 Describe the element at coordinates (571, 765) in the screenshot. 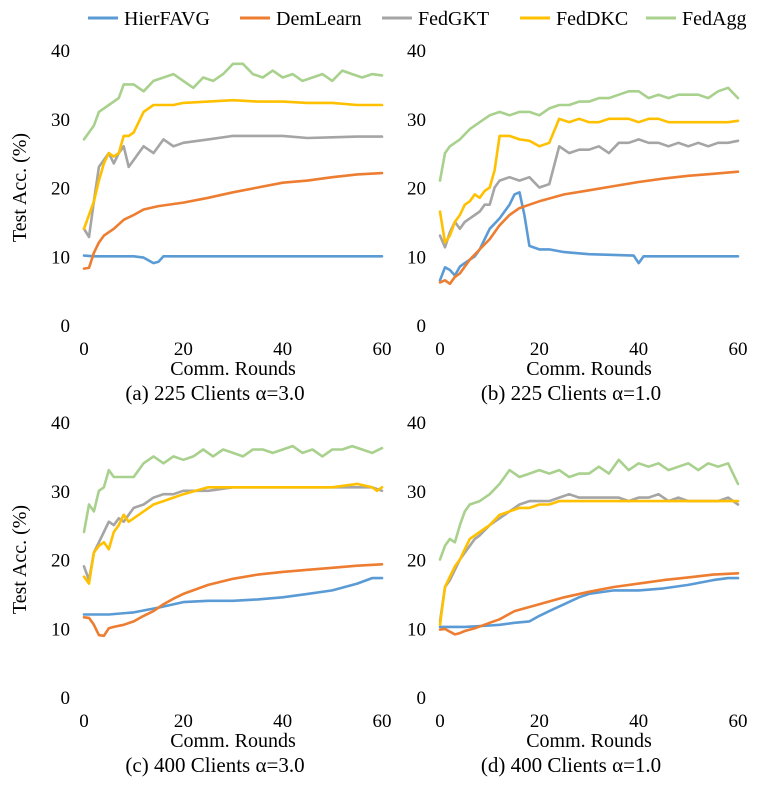

I see `panel-caption: (d) 400 Clients α=1.0` at that location.